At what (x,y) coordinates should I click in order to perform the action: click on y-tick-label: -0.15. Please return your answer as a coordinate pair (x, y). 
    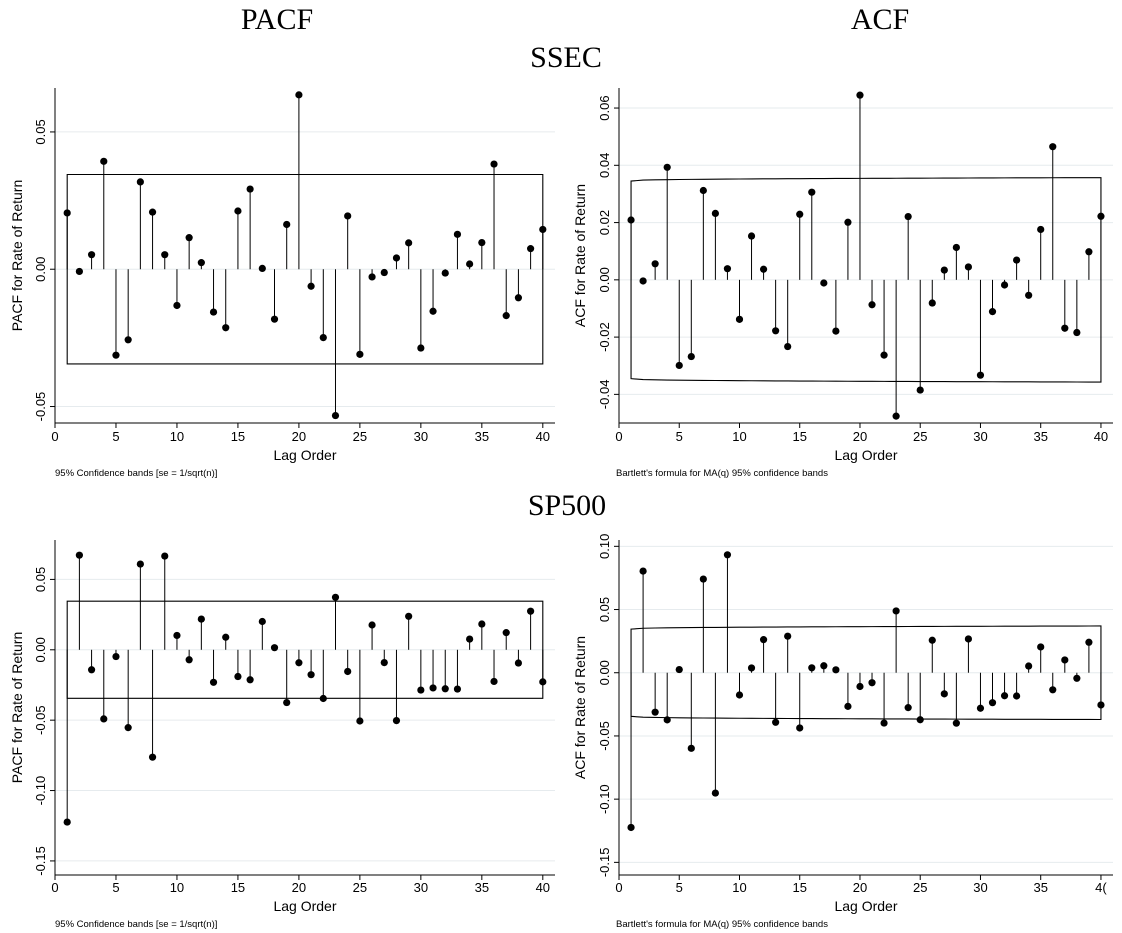
    Looking at the image, I should click on (604, 863).